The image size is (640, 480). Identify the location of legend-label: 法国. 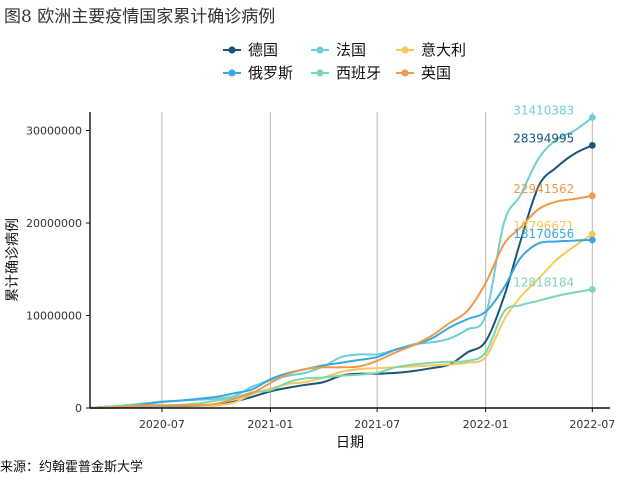
(351, 50).